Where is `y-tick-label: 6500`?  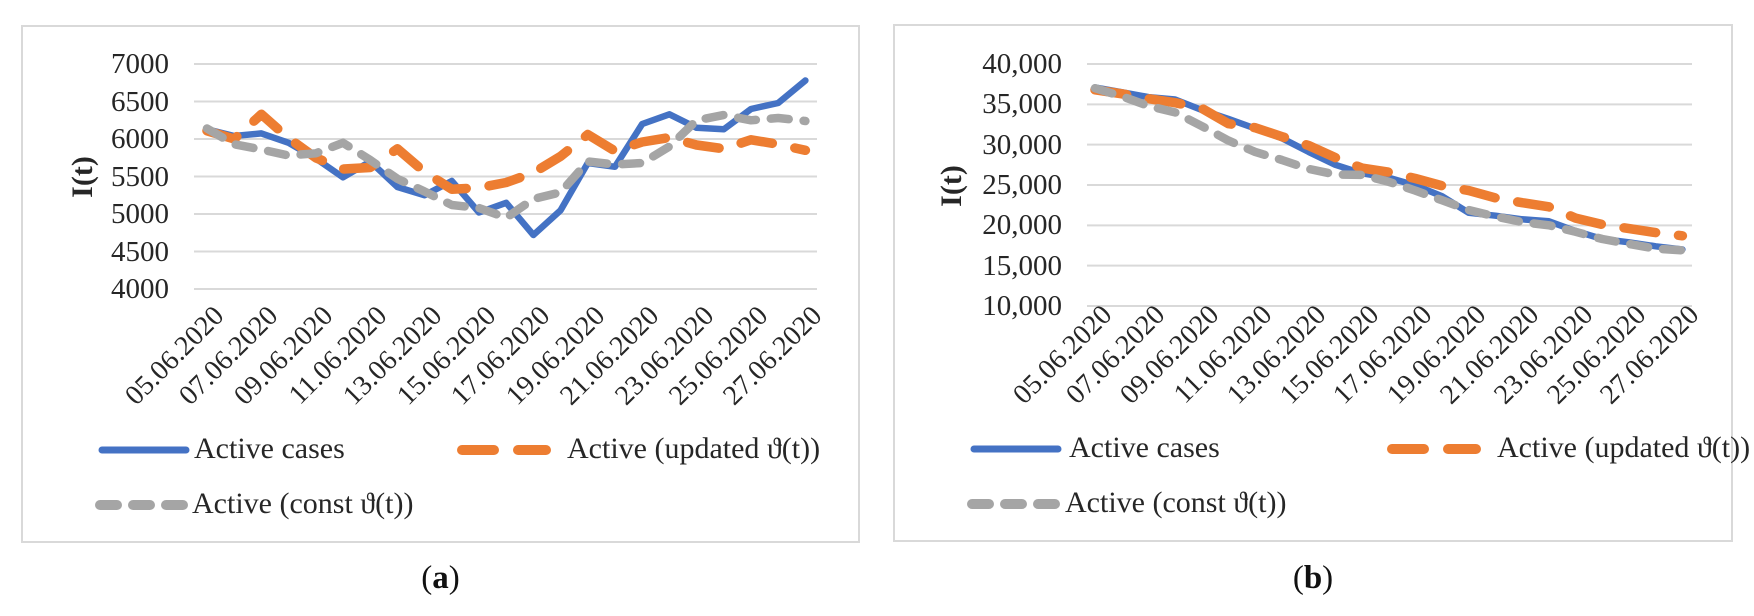 y-tick-label: 6500 is located at coordinates (140, 101).